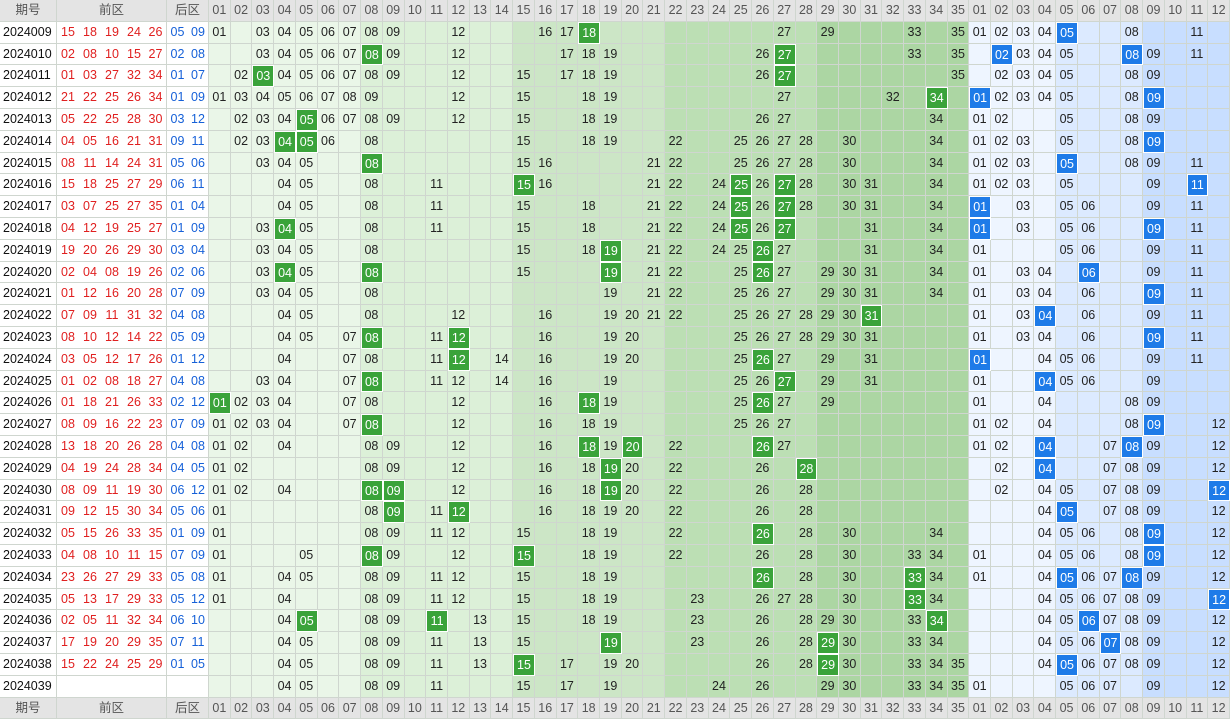  What do you see at coordinates (68, 447) in the screenshot?
I see `front-draw-number: 13` at bounding box center [68, 447].